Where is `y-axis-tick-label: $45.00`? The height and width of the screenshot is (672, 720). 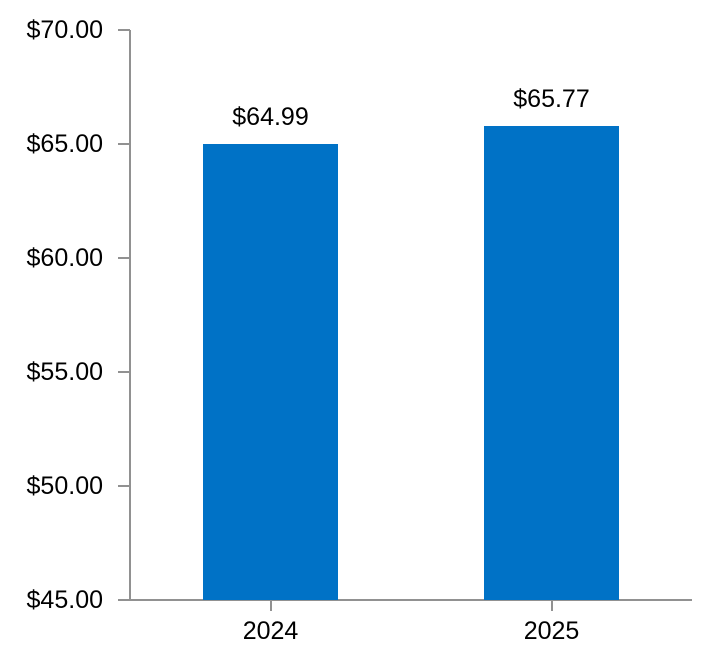
y-axis-tick-label: $45.00 is located at coordinates (64, 600).